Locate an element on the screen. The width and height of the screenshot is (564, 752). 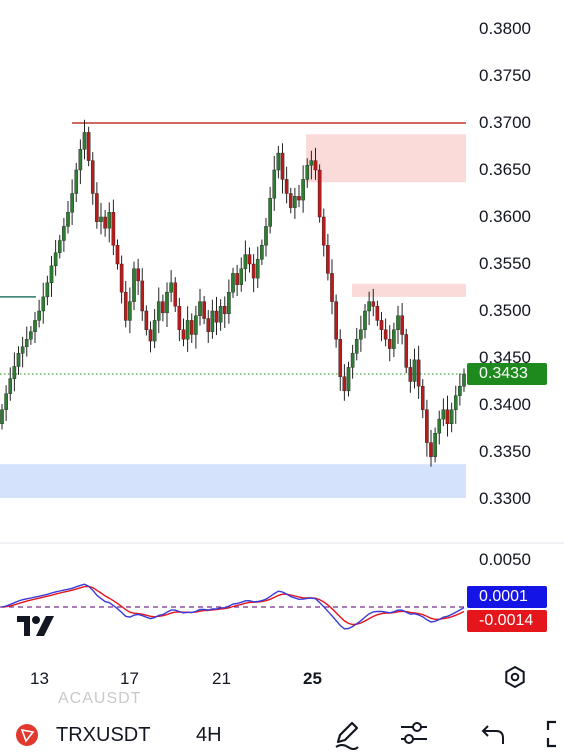
interval-button: 4H is located at coordinates (209, 735).